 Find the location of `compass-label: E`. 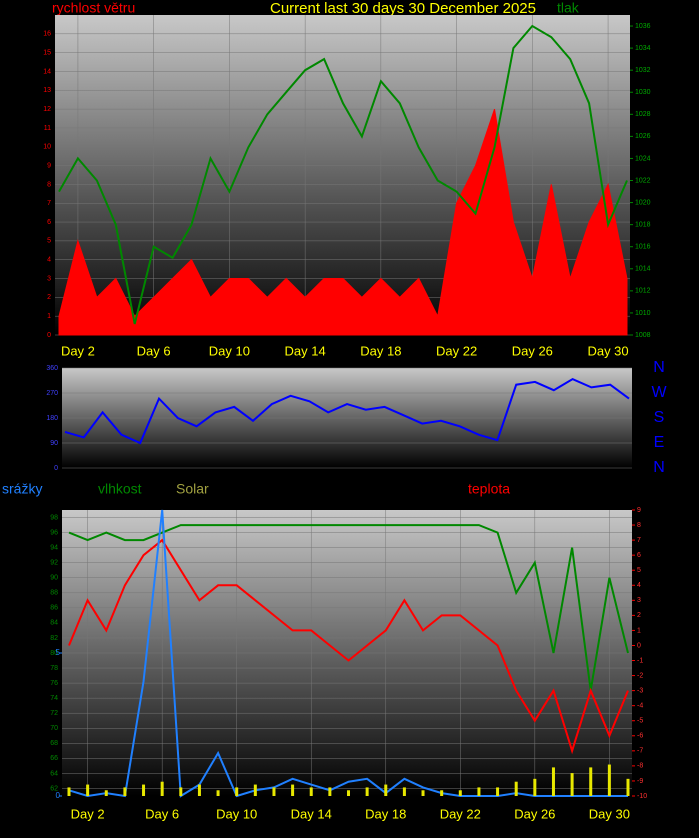

compass-label: E is located at coordinates (659, 442).